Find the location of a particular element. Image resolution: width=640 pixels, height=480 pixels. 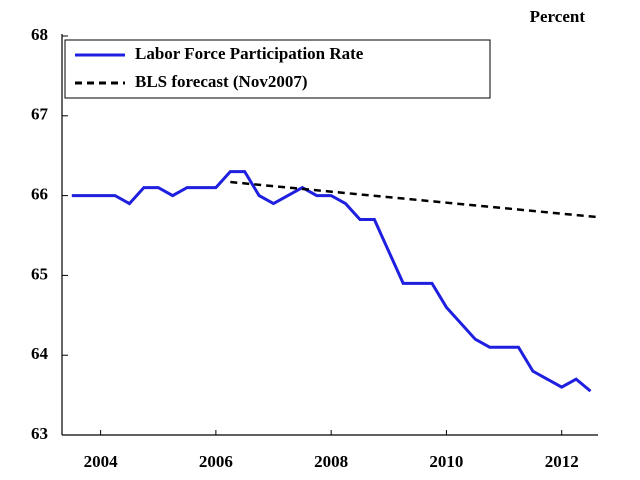

y-tick-label: 68 is located at coordinates (39, 34).